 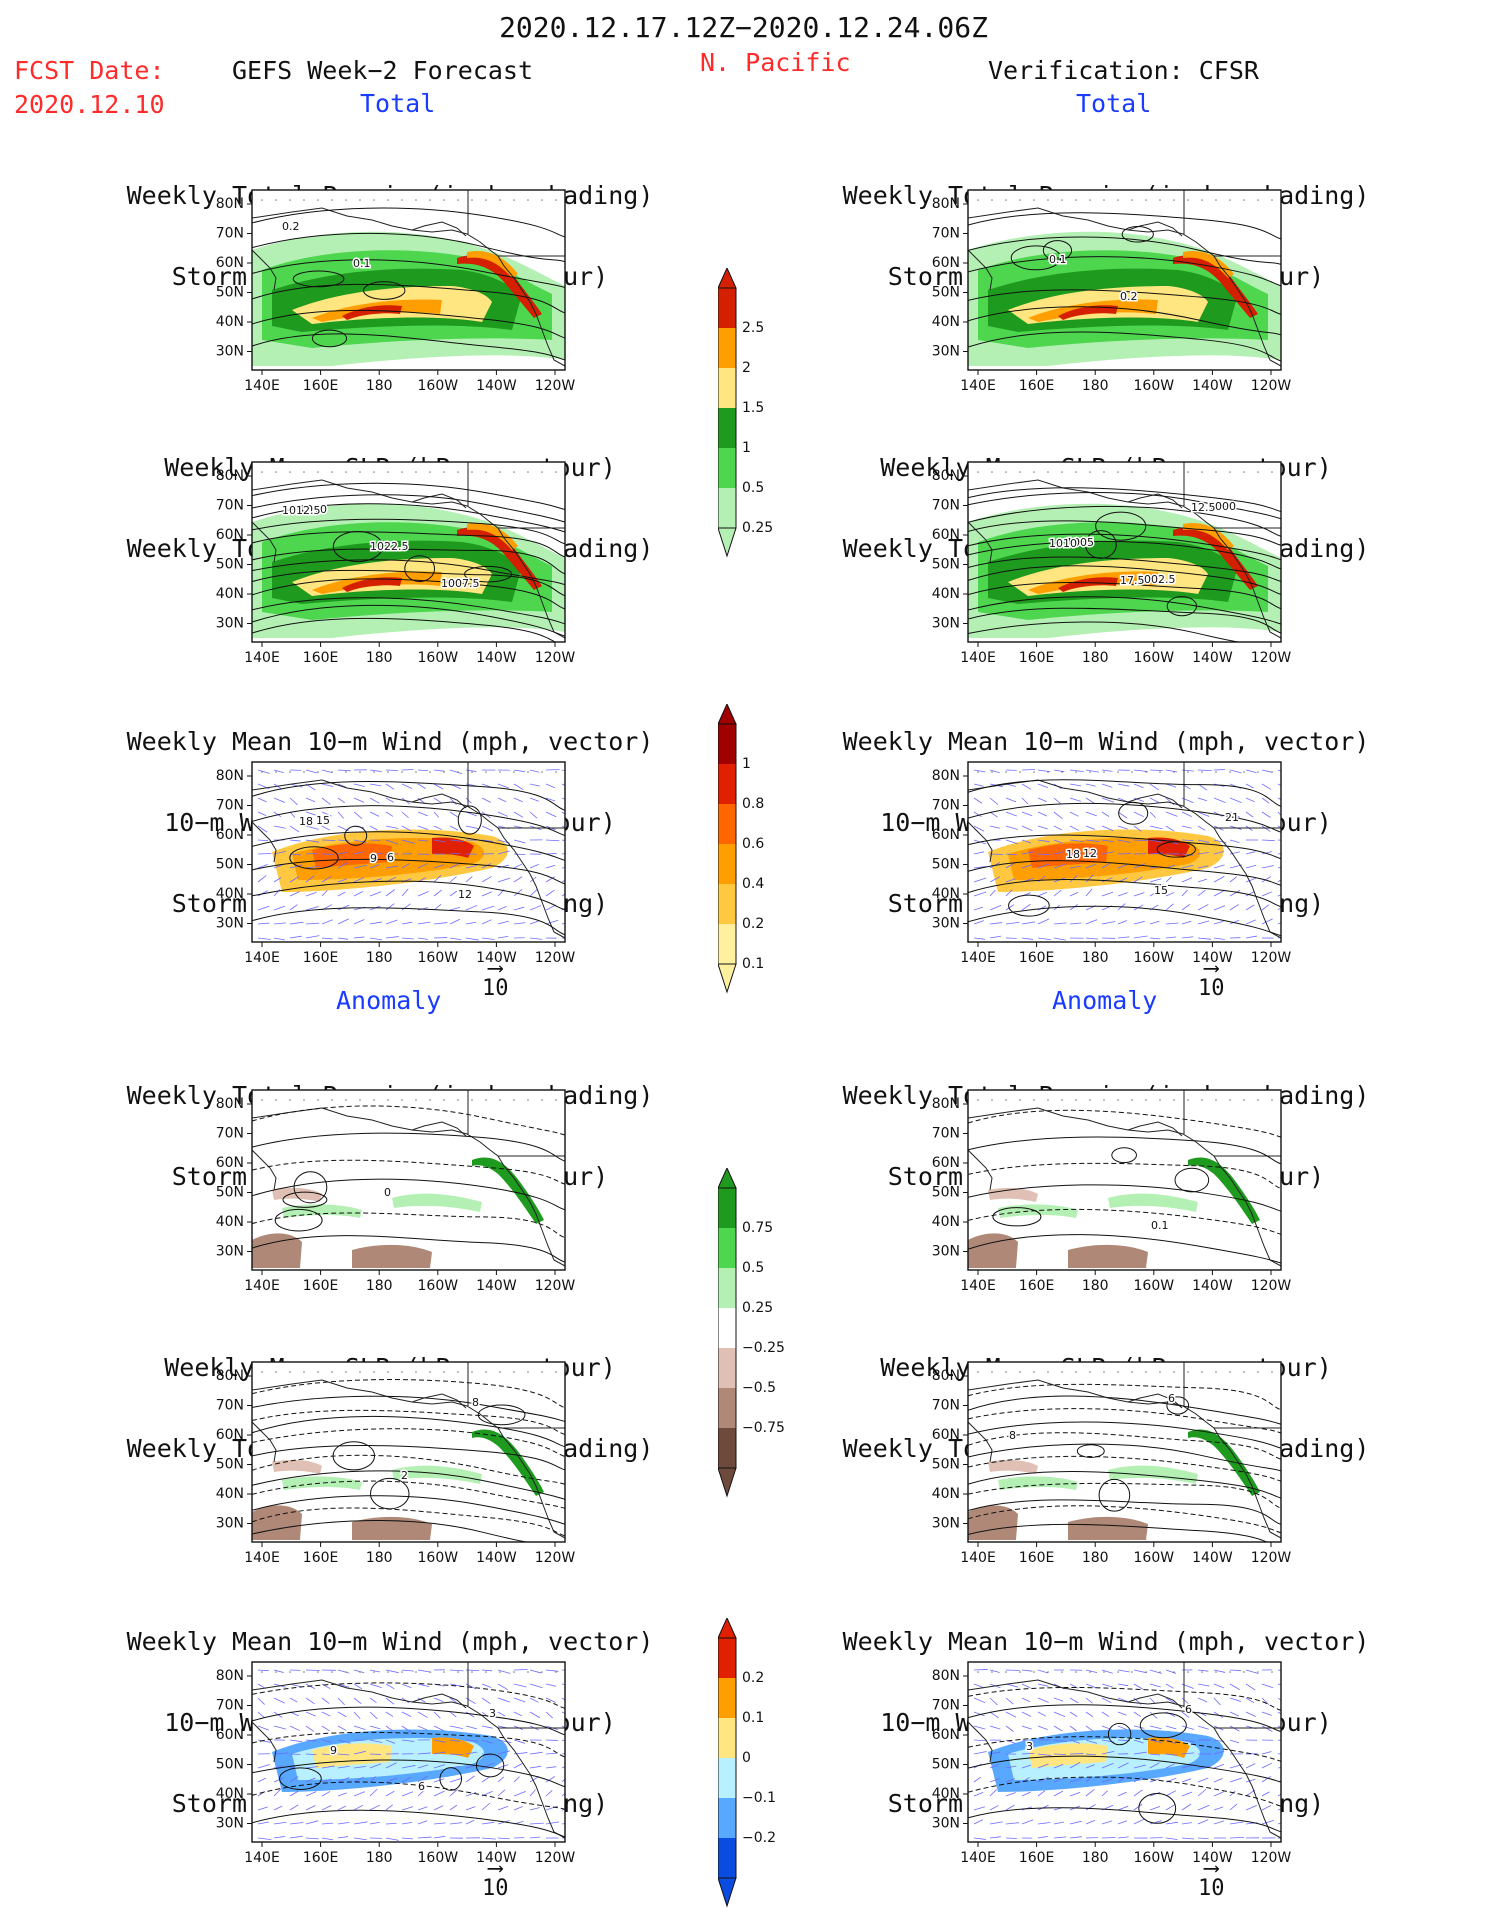 I want to click on colorbar-anom-density: 0.2 0.1 0 −0.1 −0.2, so click(x=762, y=1767).